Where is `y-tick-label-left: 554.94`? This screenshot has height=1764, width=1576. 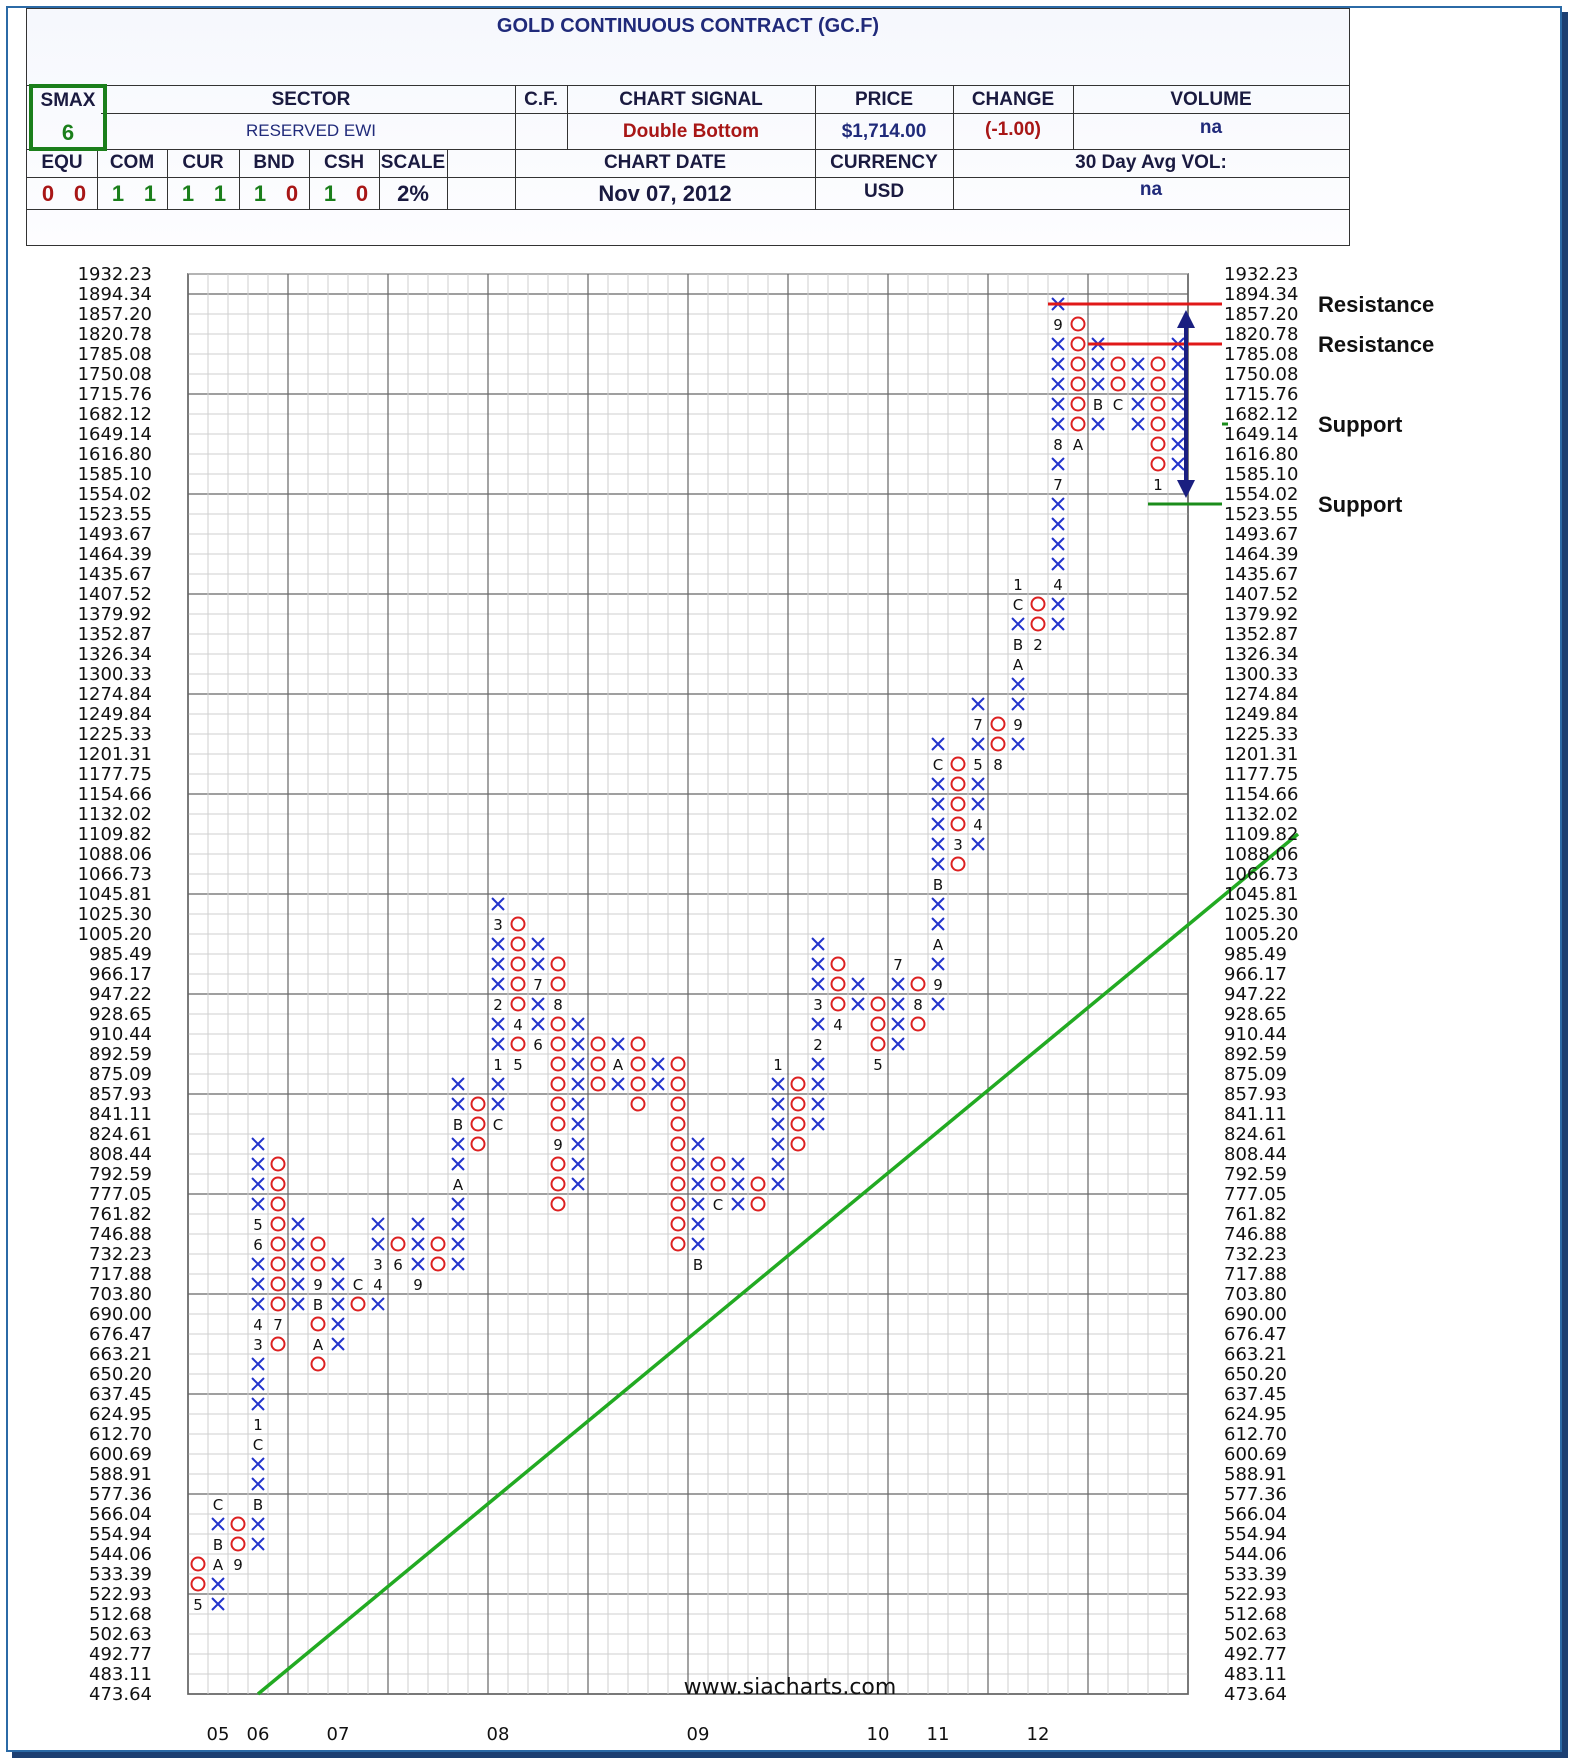
y-tick-label-left: 554.94 is located at coordinates (120, 1534).